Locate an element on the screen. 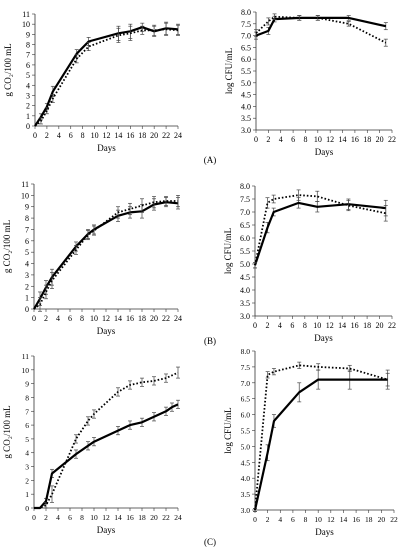 Image resolution: width=404 pixels, height=550 pixels. y-tick-label: 7.5 is located at coordinates (246, 367).